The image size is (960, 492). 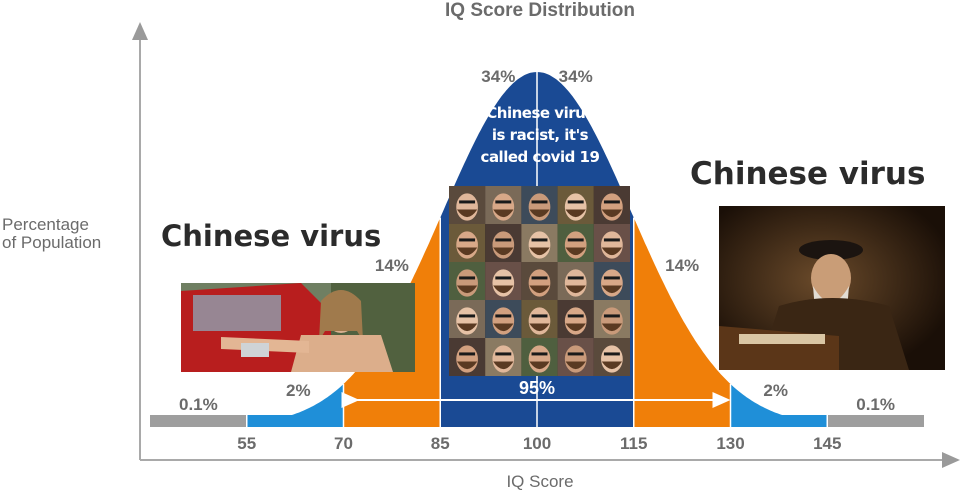 What do you see at coordinates (633, 443) in the screenshot?
I see `x-tick-label-5: 115` at bounding box center [633, 443].